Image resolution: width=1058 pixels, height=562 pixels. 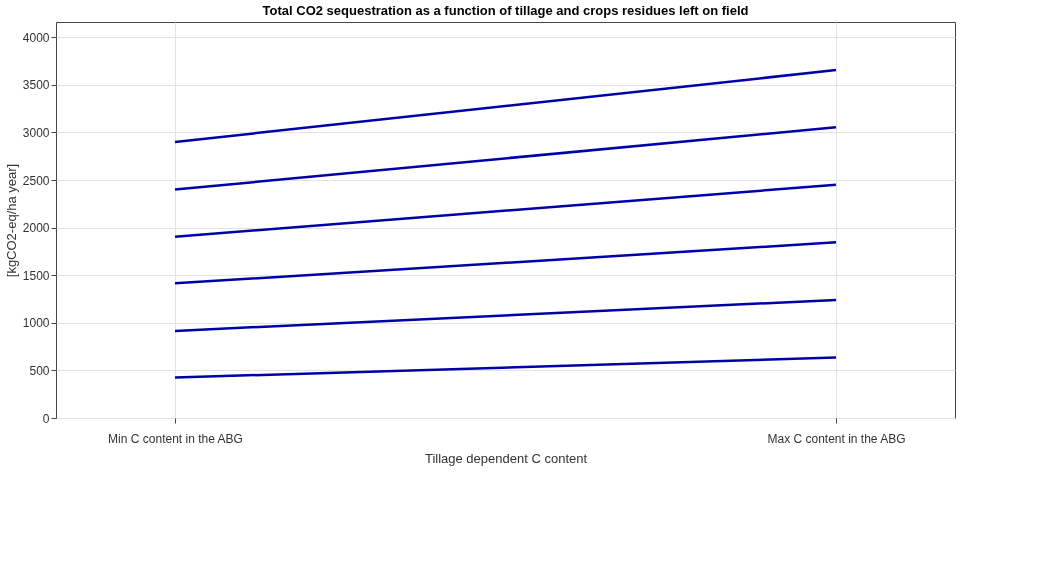 What do you see at coordinates (506, 458) in the screenshot?
I see `x-axis-title: Tillage dependent C content` at bounding box center [506, 458].